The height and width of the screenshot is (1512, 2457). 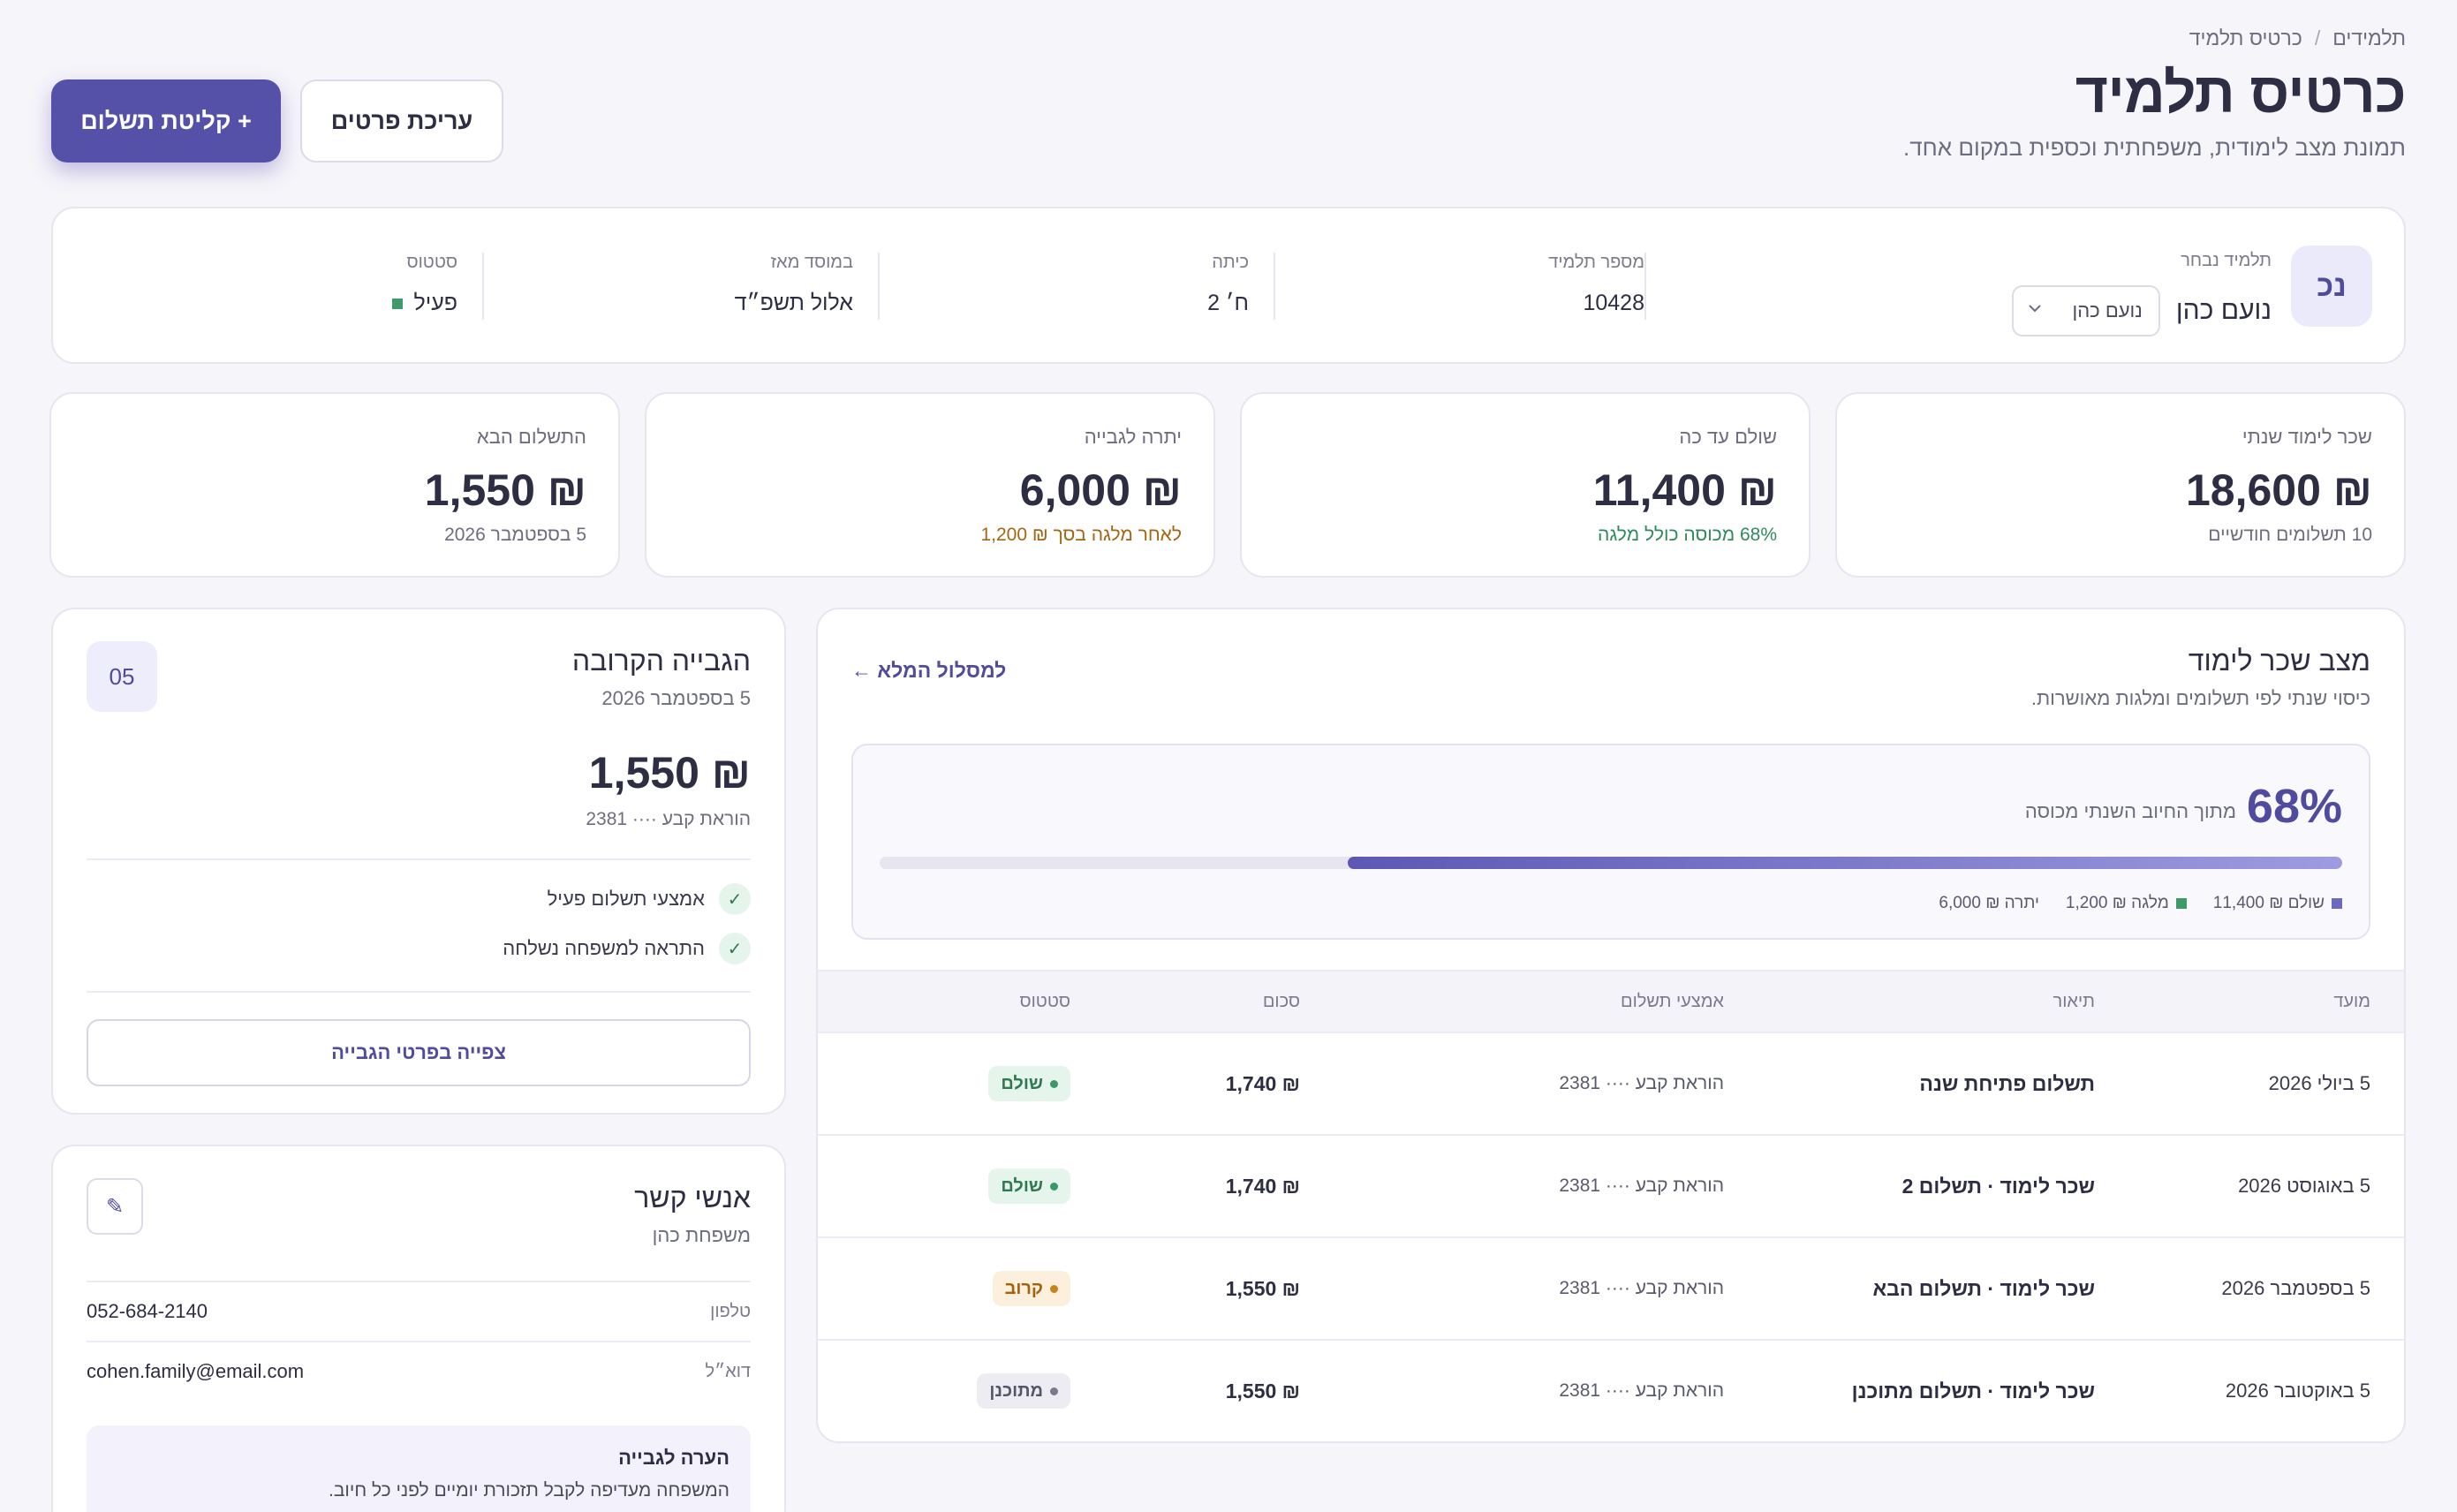 What do you see at coordinates (674, 1458) in the screenshot?
I see `note-title: הערה לגבייה` at bounding box center [674, 1458].